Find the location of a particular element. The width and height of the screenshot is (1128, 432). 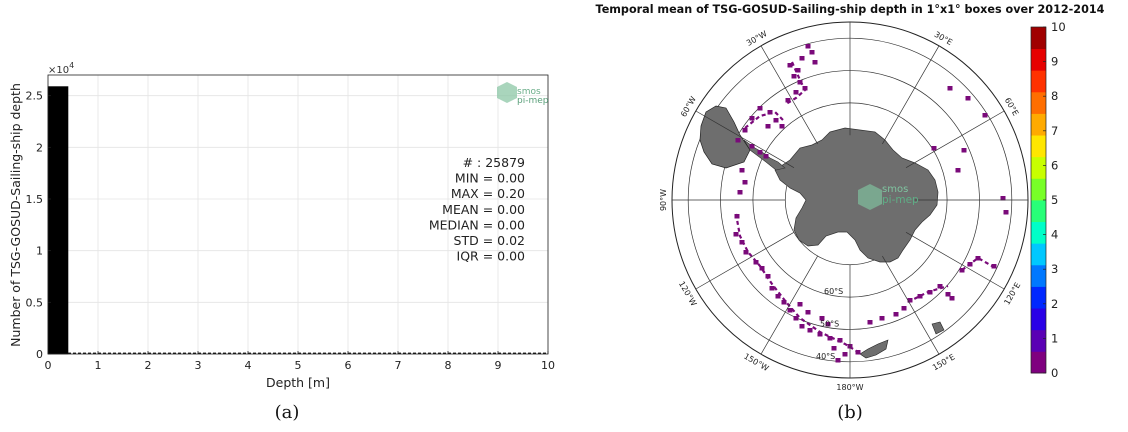

x-tick-label: 0 is located at coordinates (48, 365).